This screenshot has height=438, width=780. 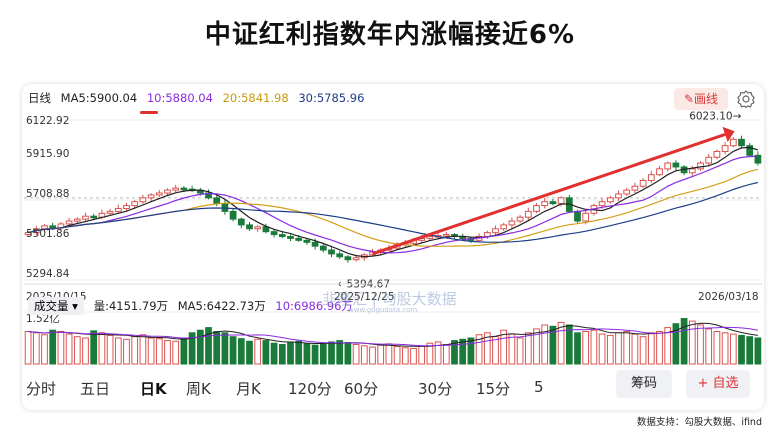 What do you see at coordinates (644, 384) in the screenshot?
I see `chips-button: 筹码` at bounding box center [644, 384].